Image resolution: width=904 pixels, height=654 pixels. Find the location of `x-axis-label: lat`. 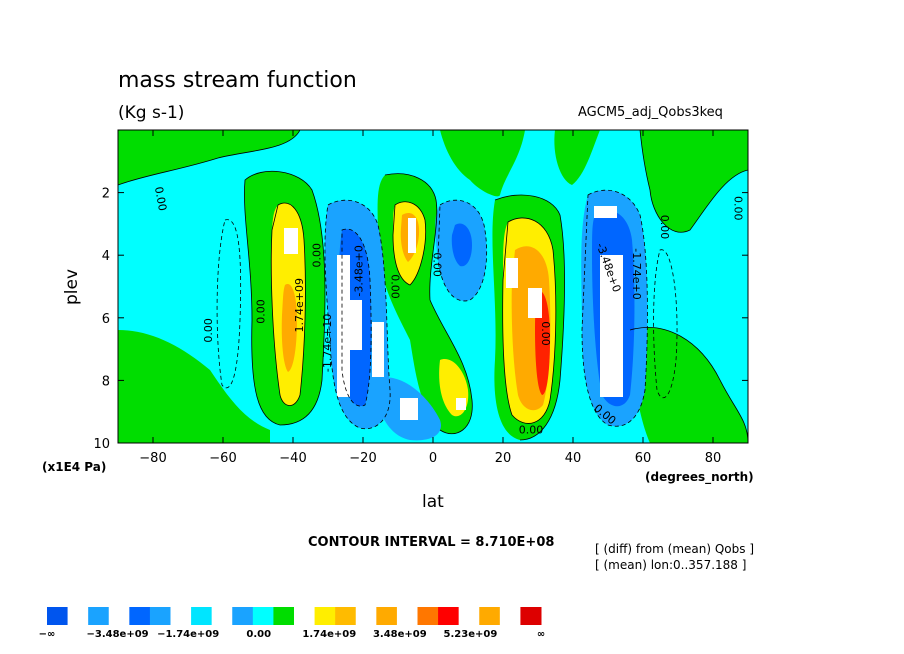

x-axis-label: lat is located at coordinates (433, 502).